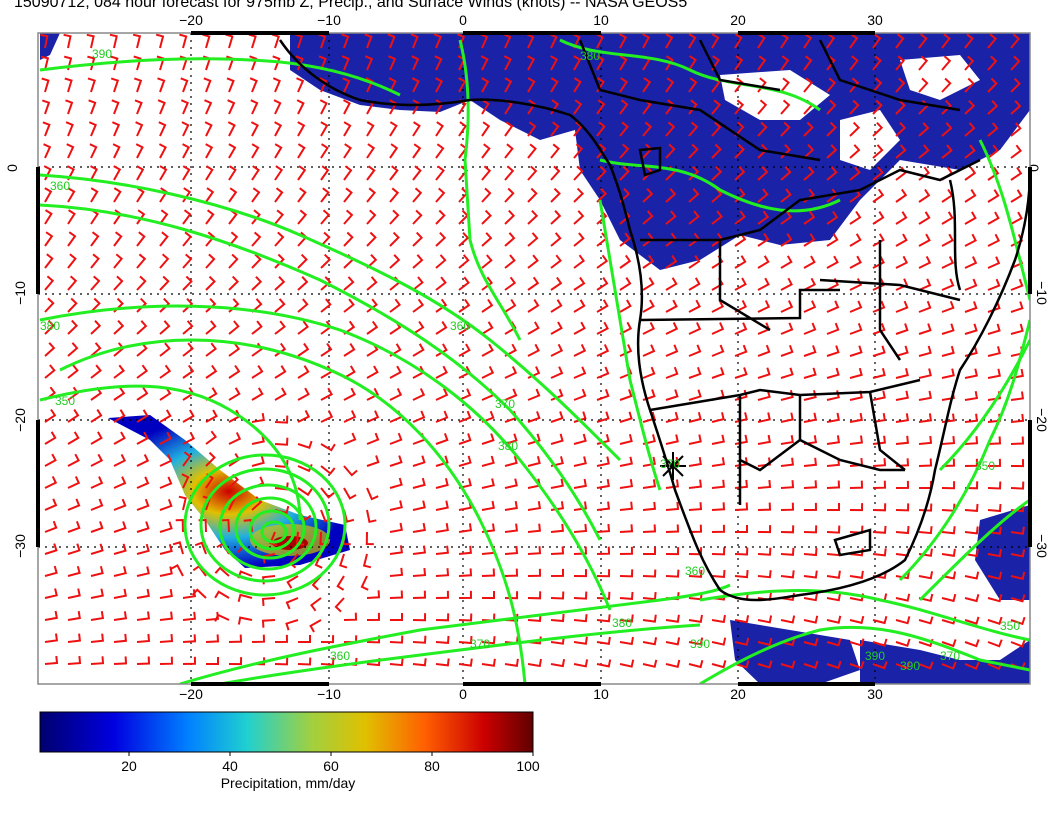 The image size is (1056, 816). Describe the element at coordinates (505, 404) in the screenshot. I see `contour-label: 370` at that location.